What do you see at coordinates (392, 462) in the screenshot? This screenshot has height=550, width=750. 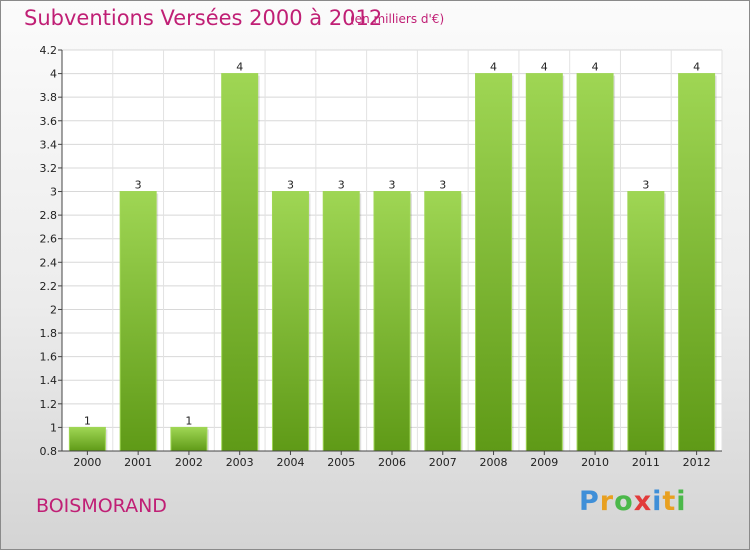 I see `x-tick-label: 2006` at bounding box center [392, 462].